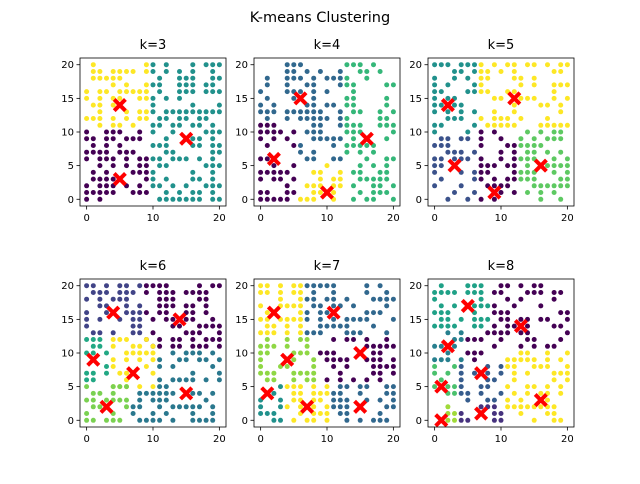 This screenshot has height=484, width=640. What do you see at coordinates (86, 439) in the screenshot?
I see `x-tick-label: 0` at bounding box center [86, 439].